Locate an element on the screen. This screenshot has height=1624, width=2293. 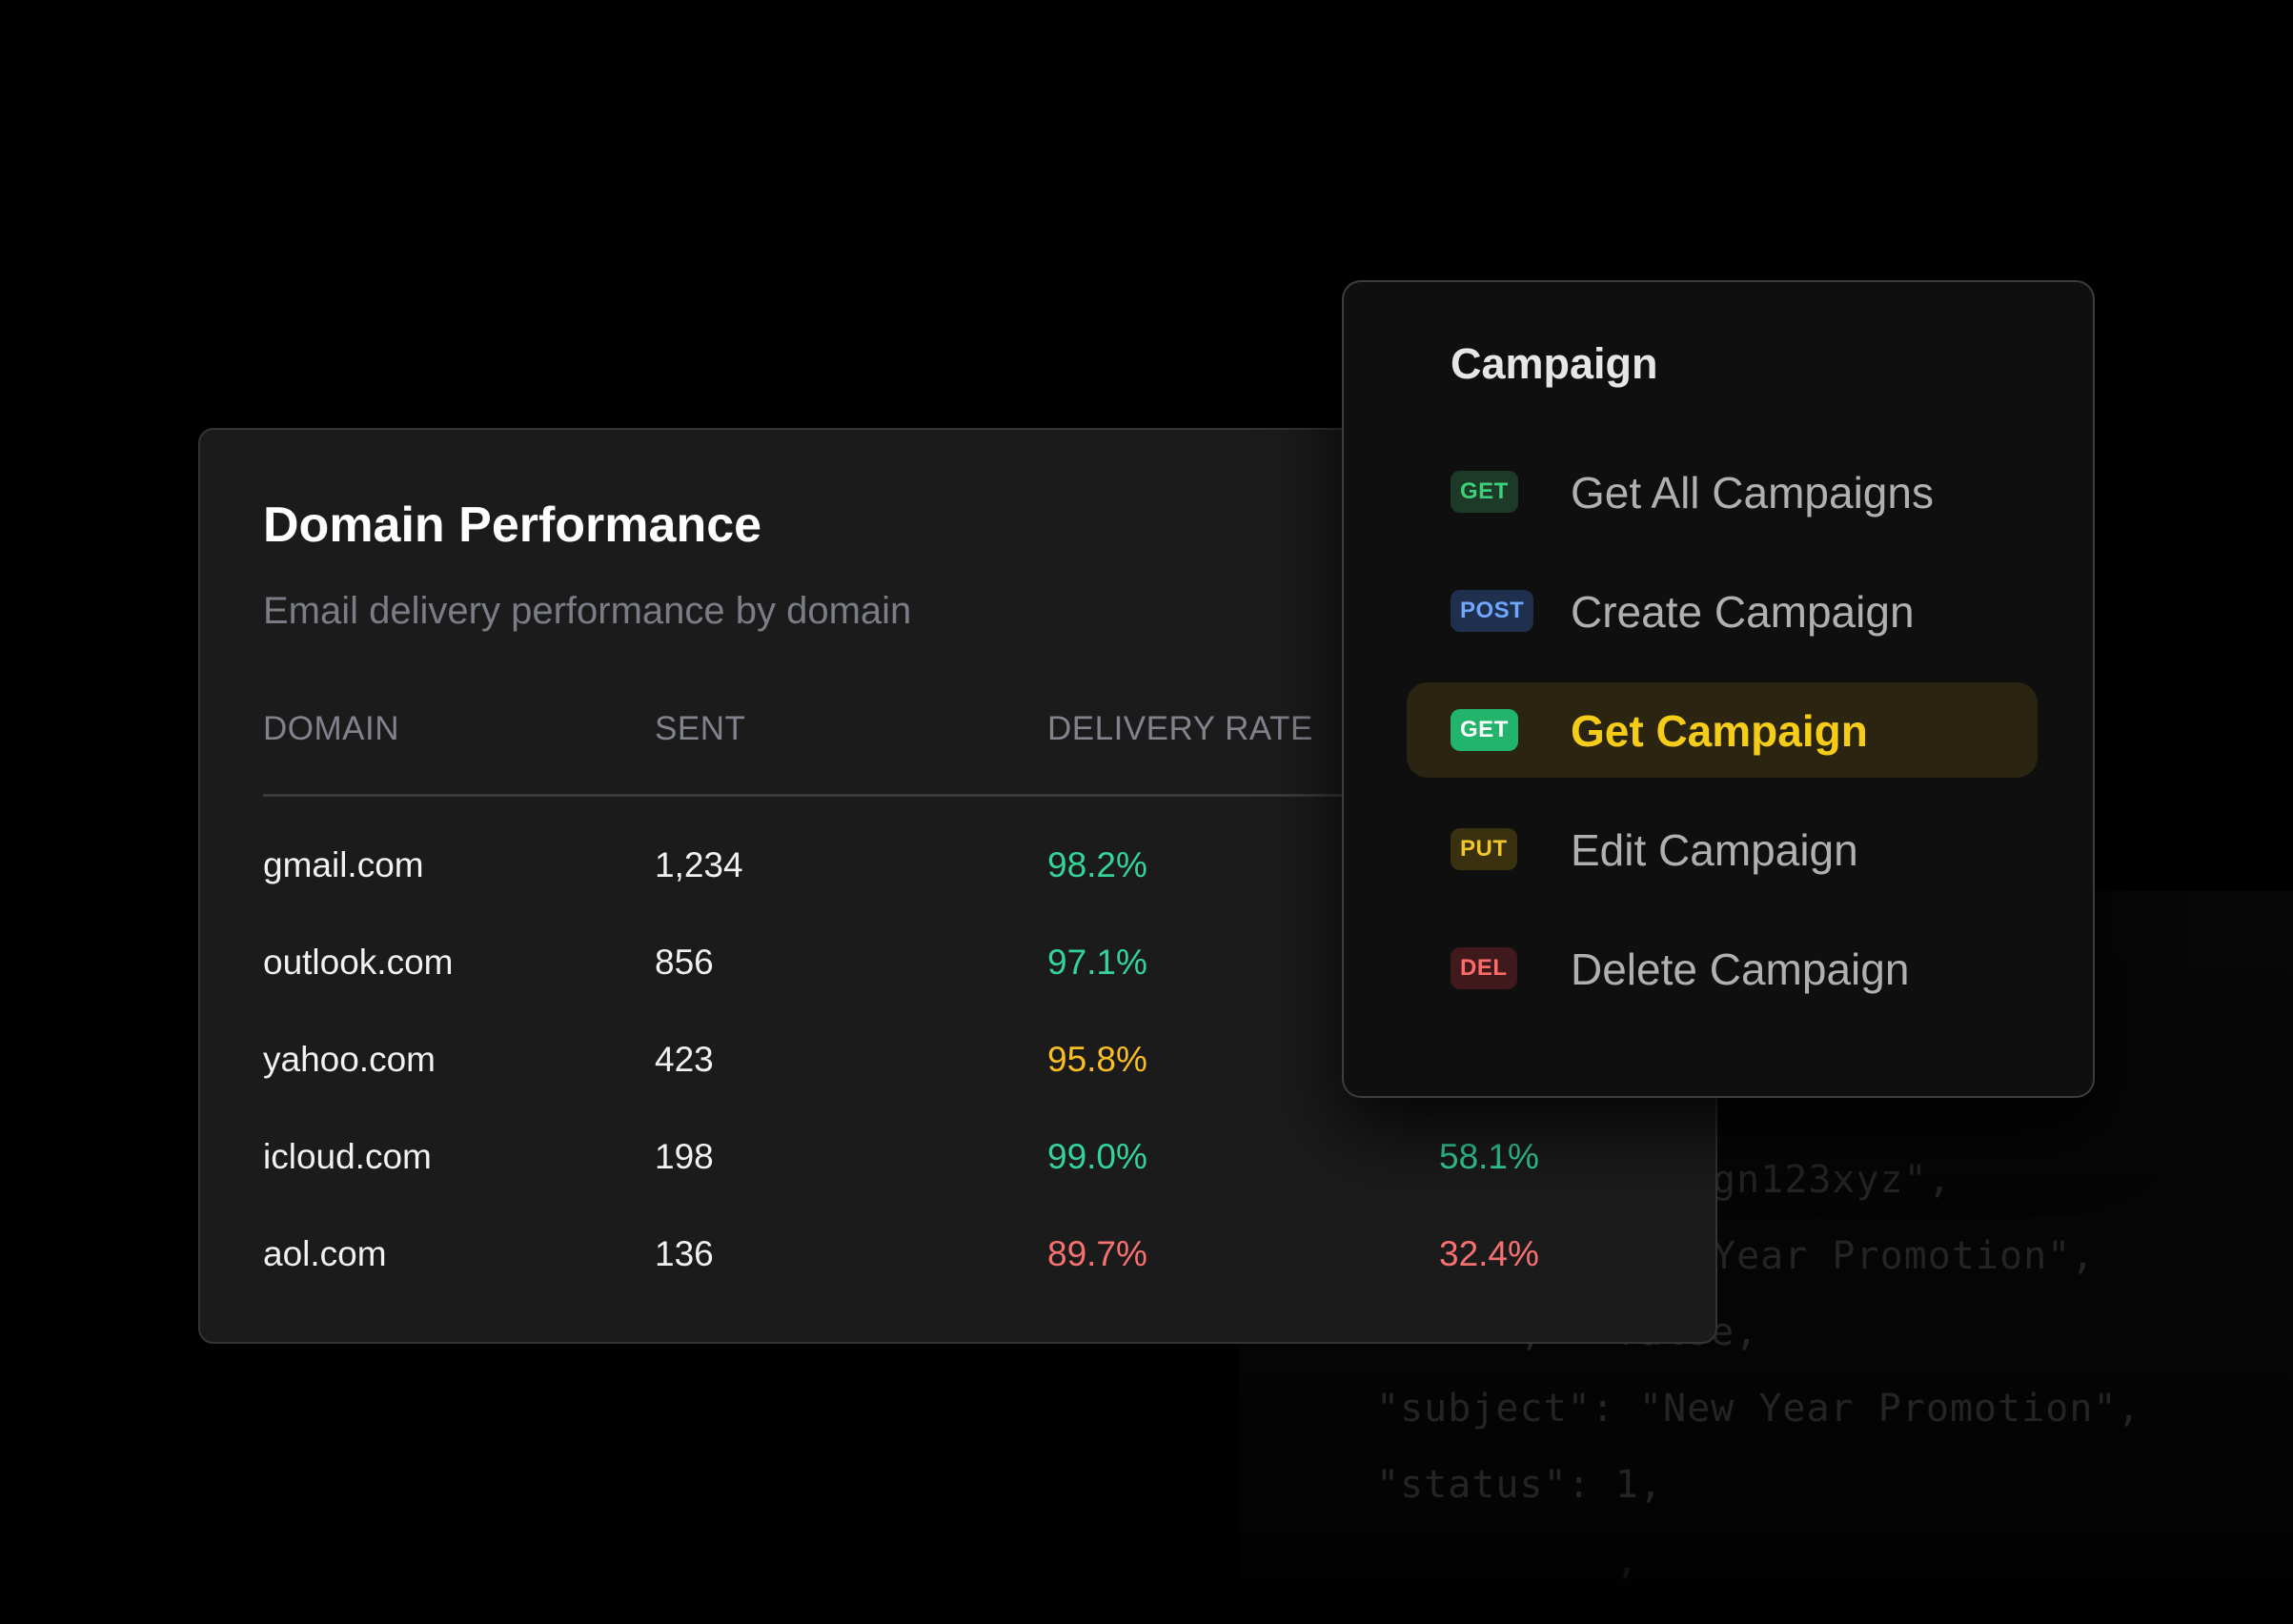
menu-item-label: Get Campaign is located at coordinates (1720, 731).